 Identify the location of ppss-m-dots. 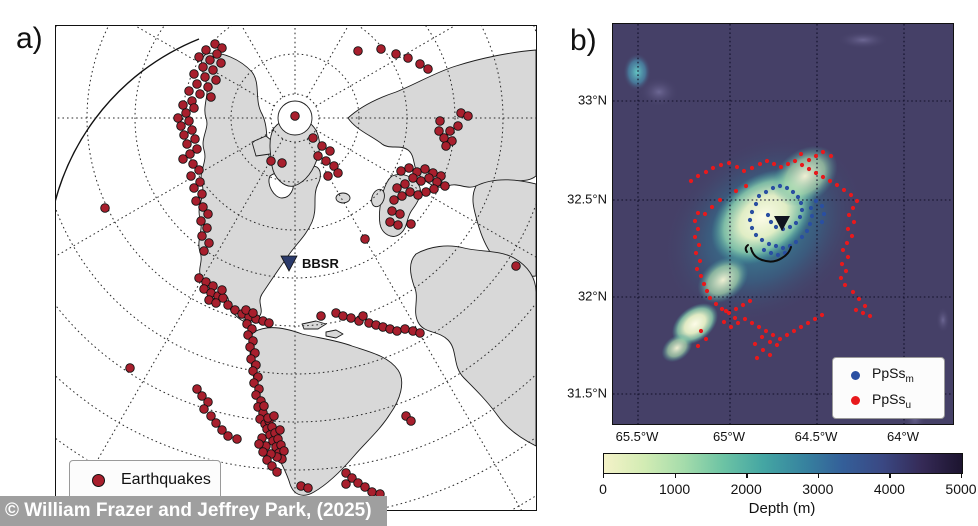
(787, 220).